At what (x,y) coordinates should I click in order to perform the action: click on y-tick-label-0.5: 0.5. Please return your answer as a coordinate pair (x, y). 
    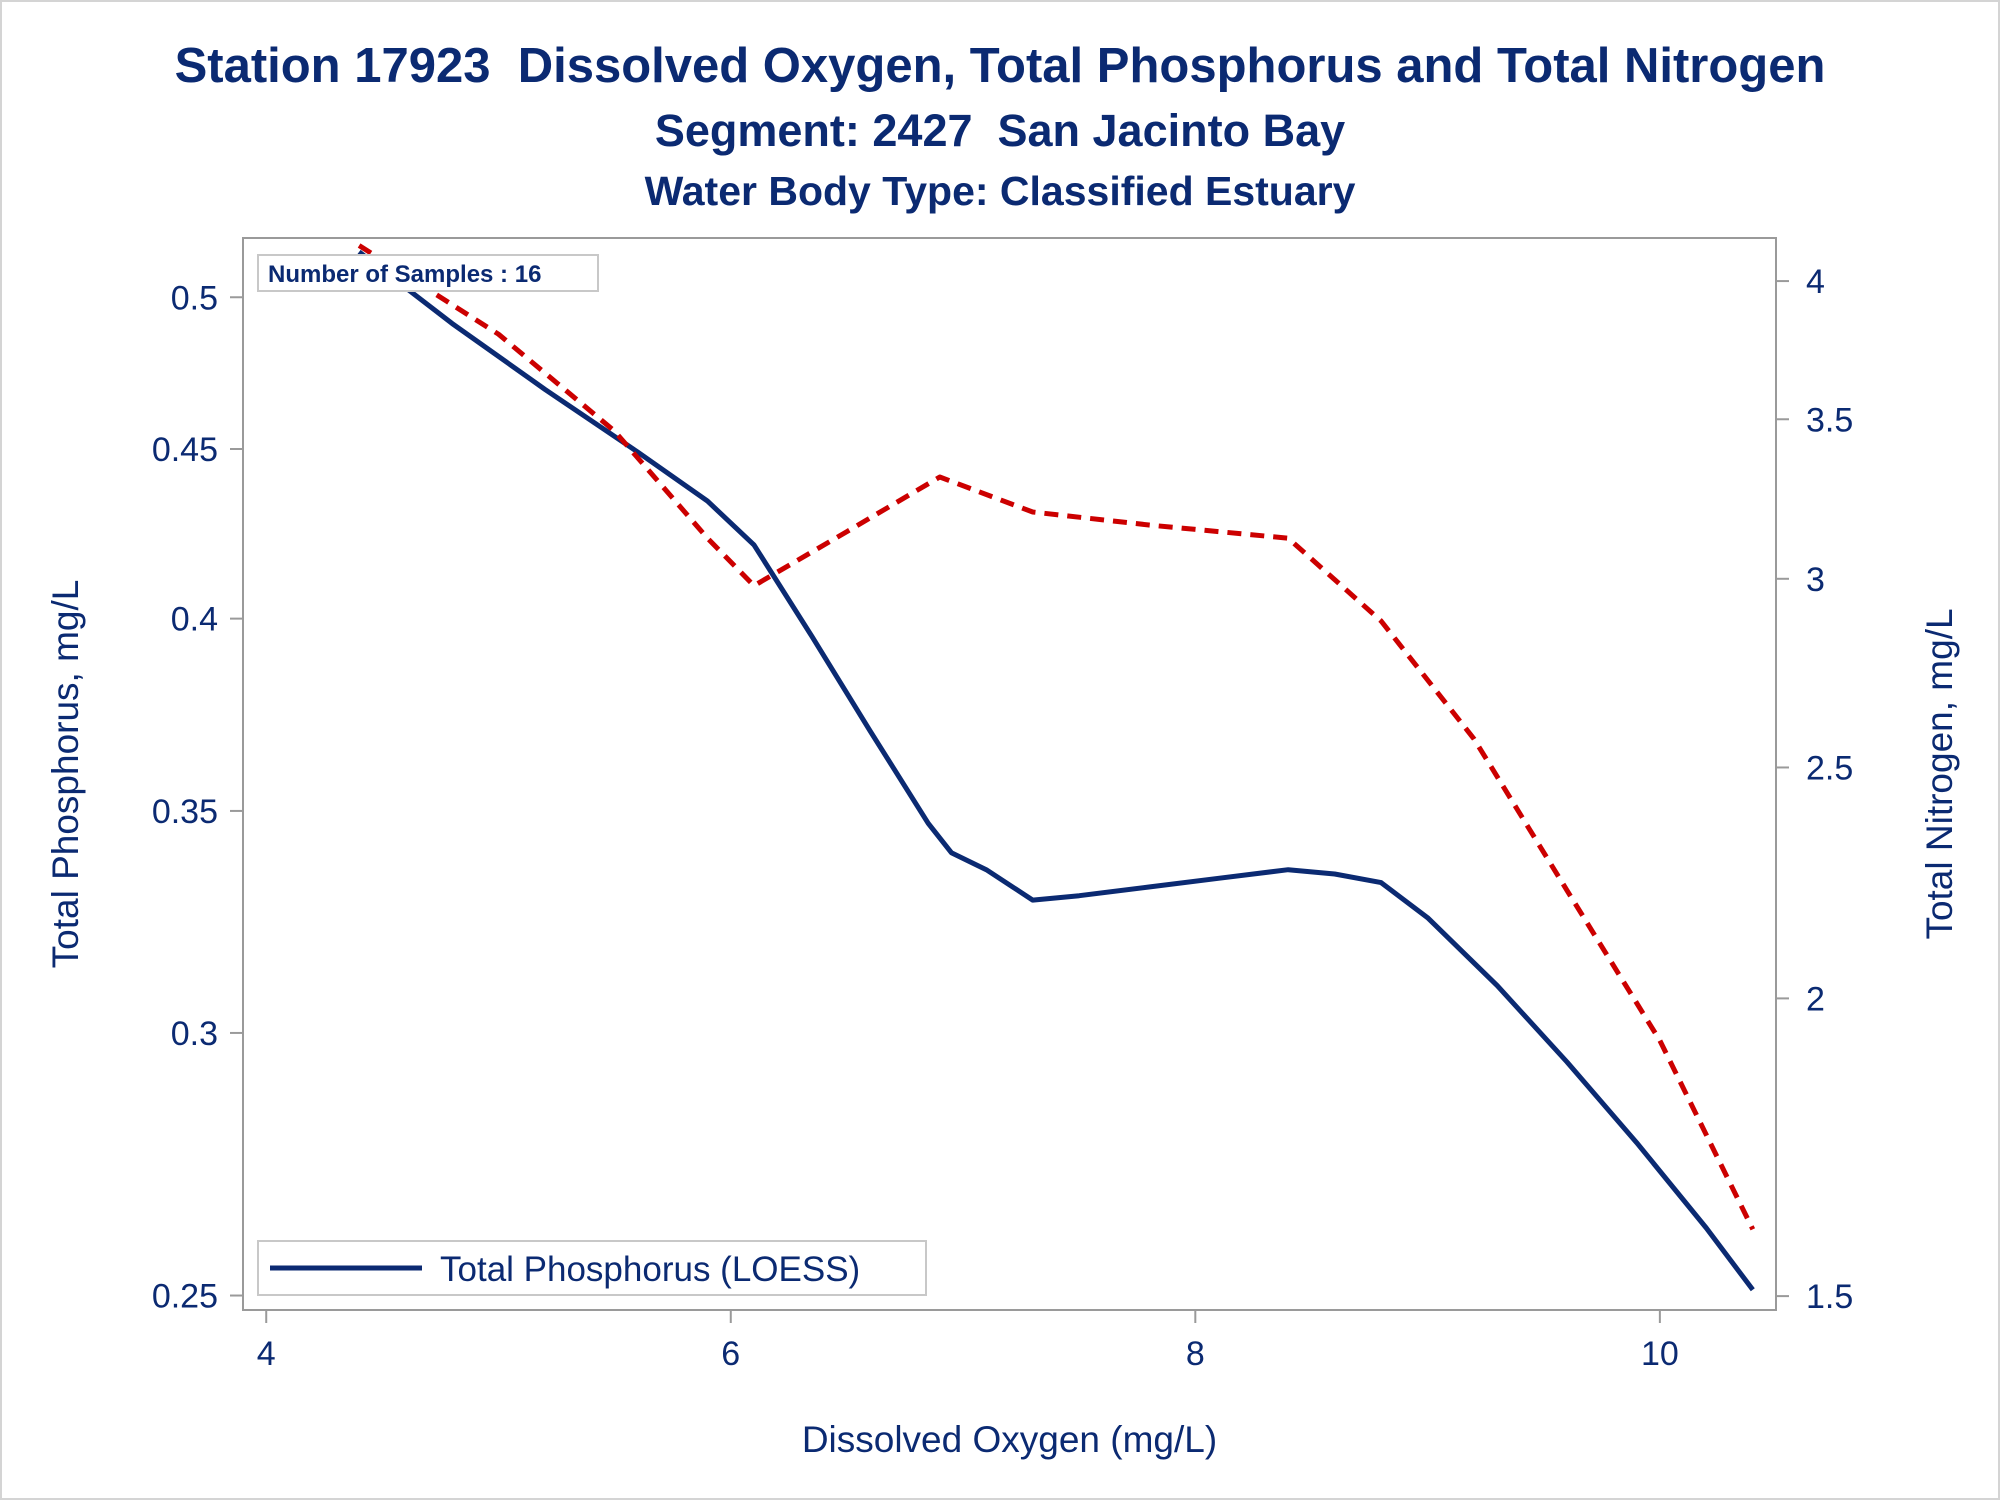
    Looking at the image, I should click on (194, 298).